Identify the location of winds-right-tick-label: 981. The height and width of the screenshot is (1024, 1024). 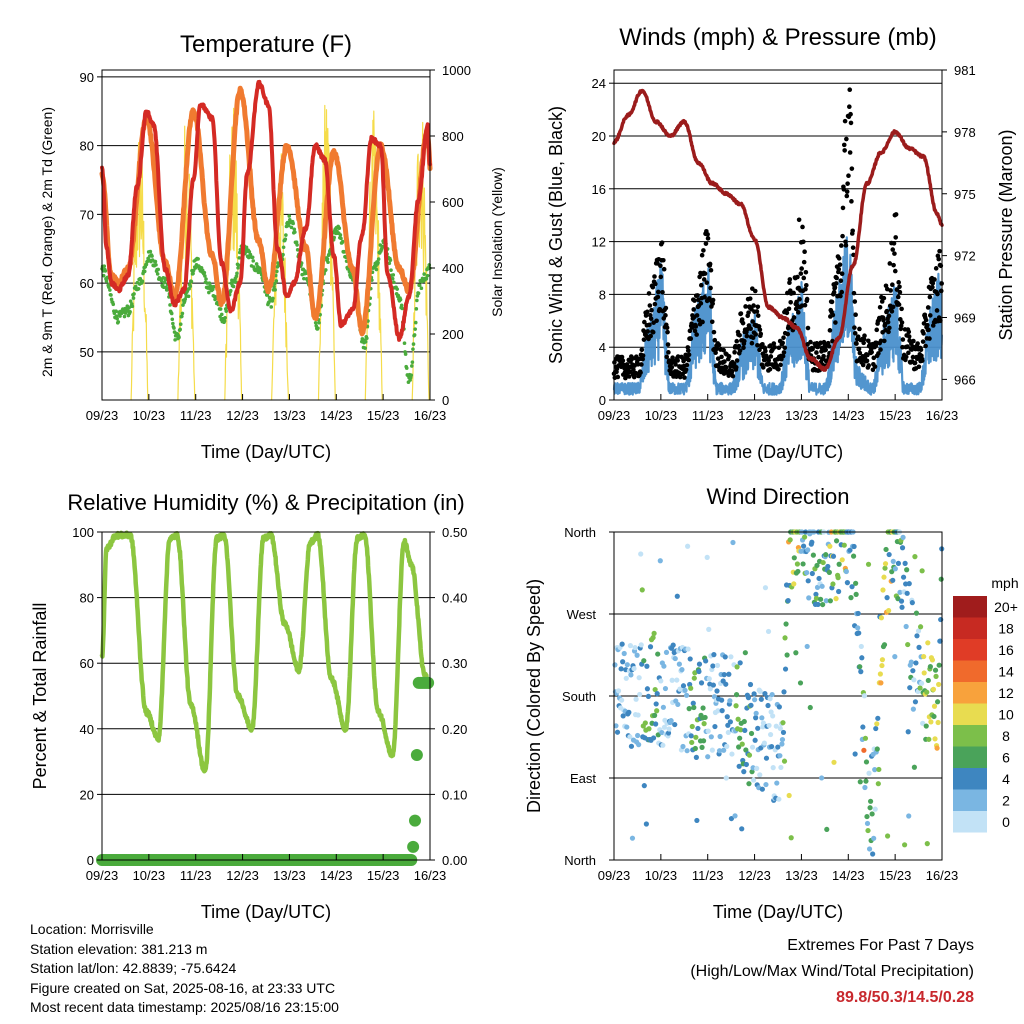
(965, 70).